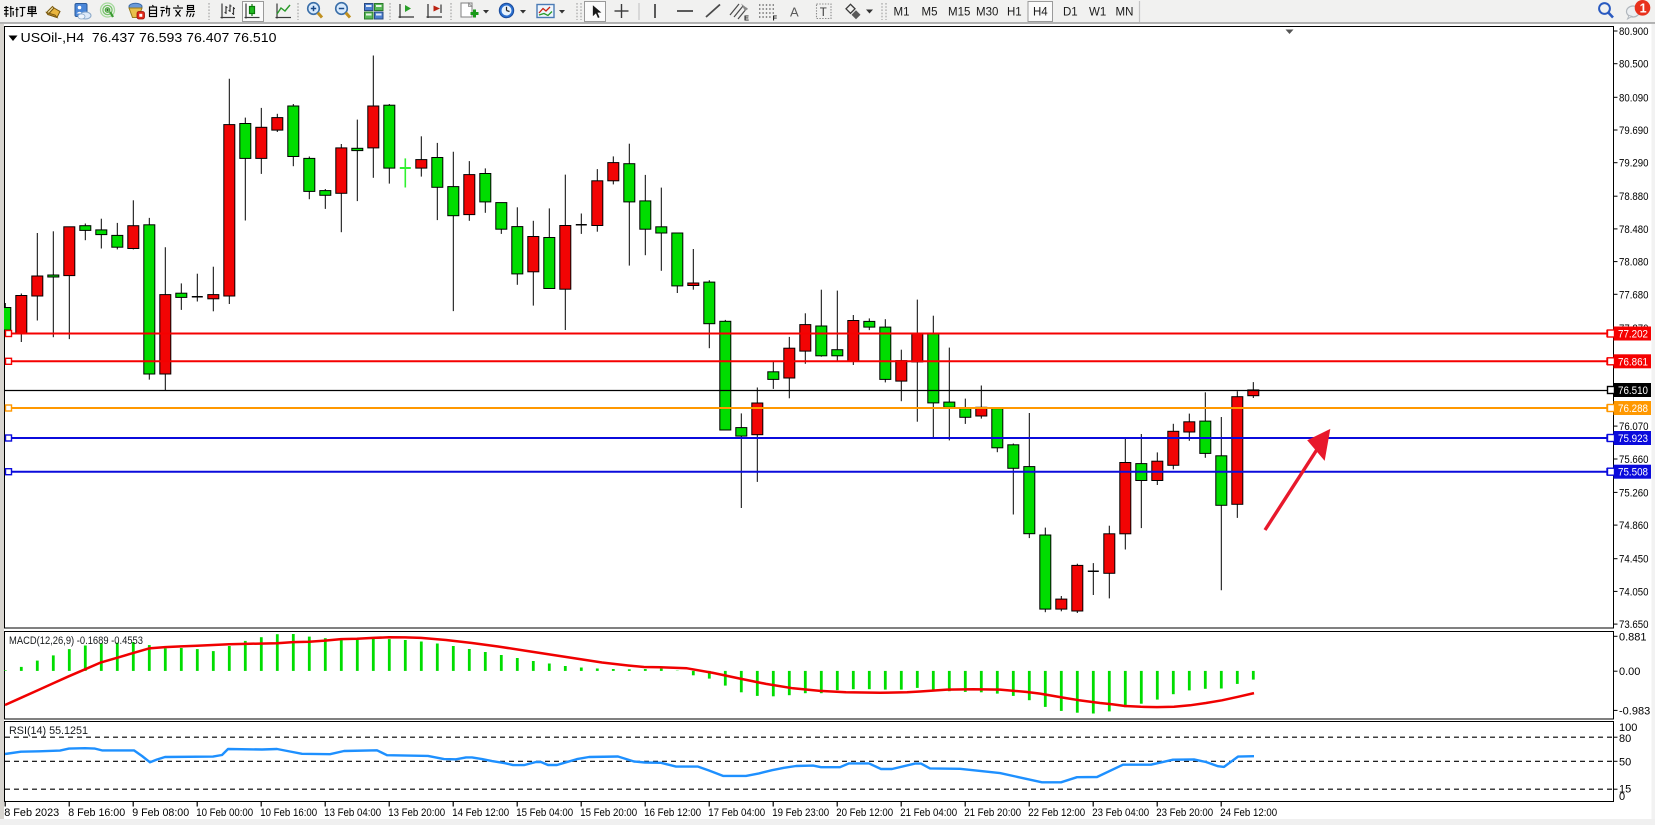 The height and width of the screenshot is (825, 1655). Describe the element at coordinates (1643, 8) in the screenshot. I see `svg-text: 1` at that location.